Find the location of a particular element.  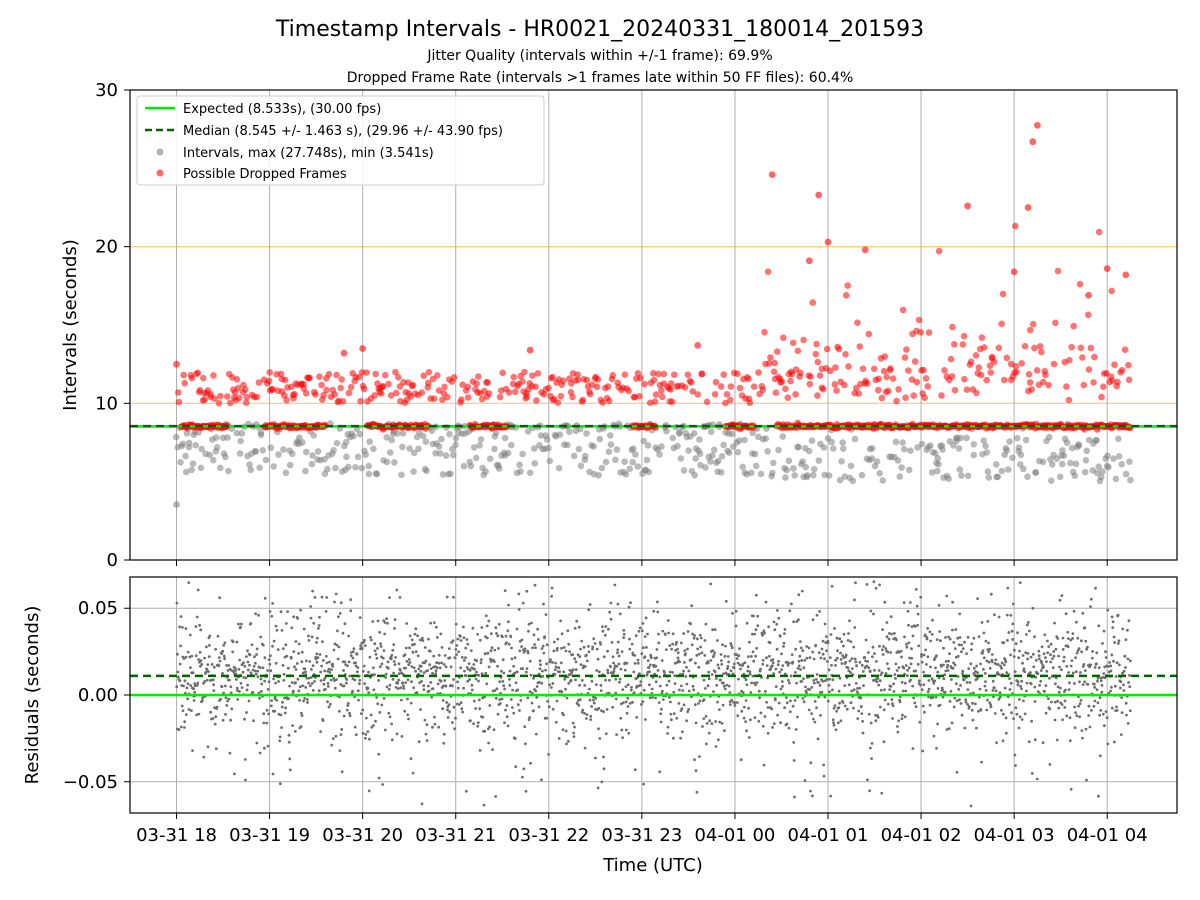

x-tick-label: 03-31 23 is located at coordinates (641, 835).